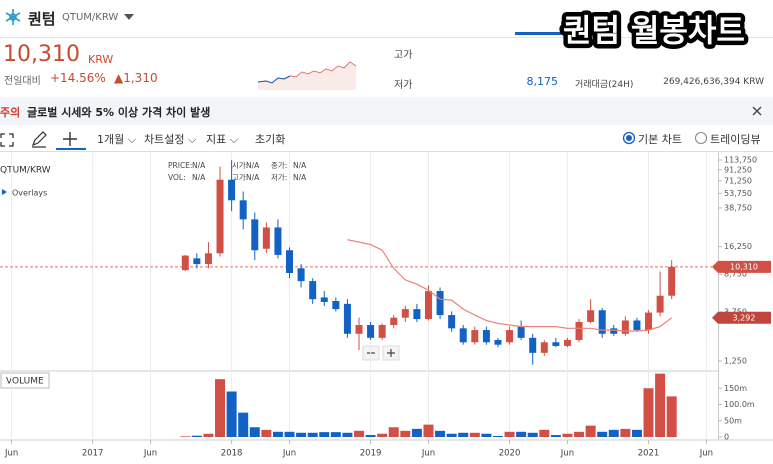 The height and width of the screenshot is (464, 773). What do you see at coordinates (604, 85) in the screenshot?
I see `turnover-label: 거래대금(24H)` at bounding box center [604, 85].